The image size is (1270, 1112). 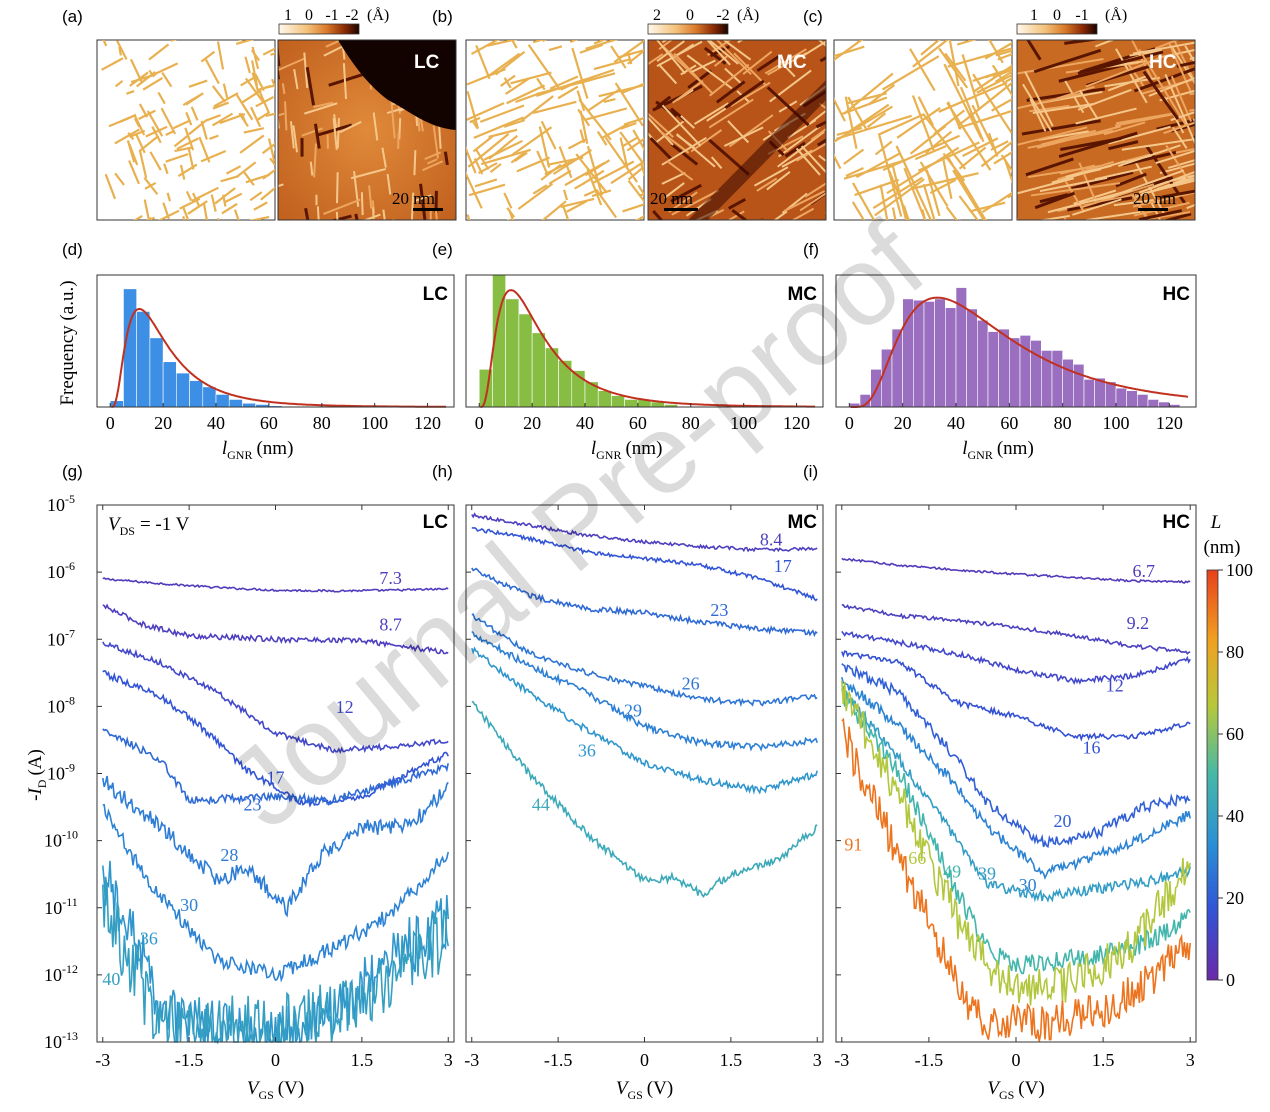 I want to click on panel-letter-g: (g), so click(x=72, y=471).